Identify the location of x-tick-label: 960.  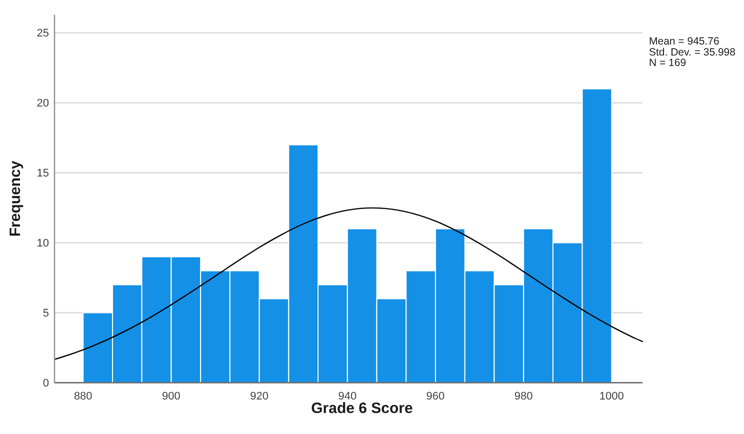
(435, 396).